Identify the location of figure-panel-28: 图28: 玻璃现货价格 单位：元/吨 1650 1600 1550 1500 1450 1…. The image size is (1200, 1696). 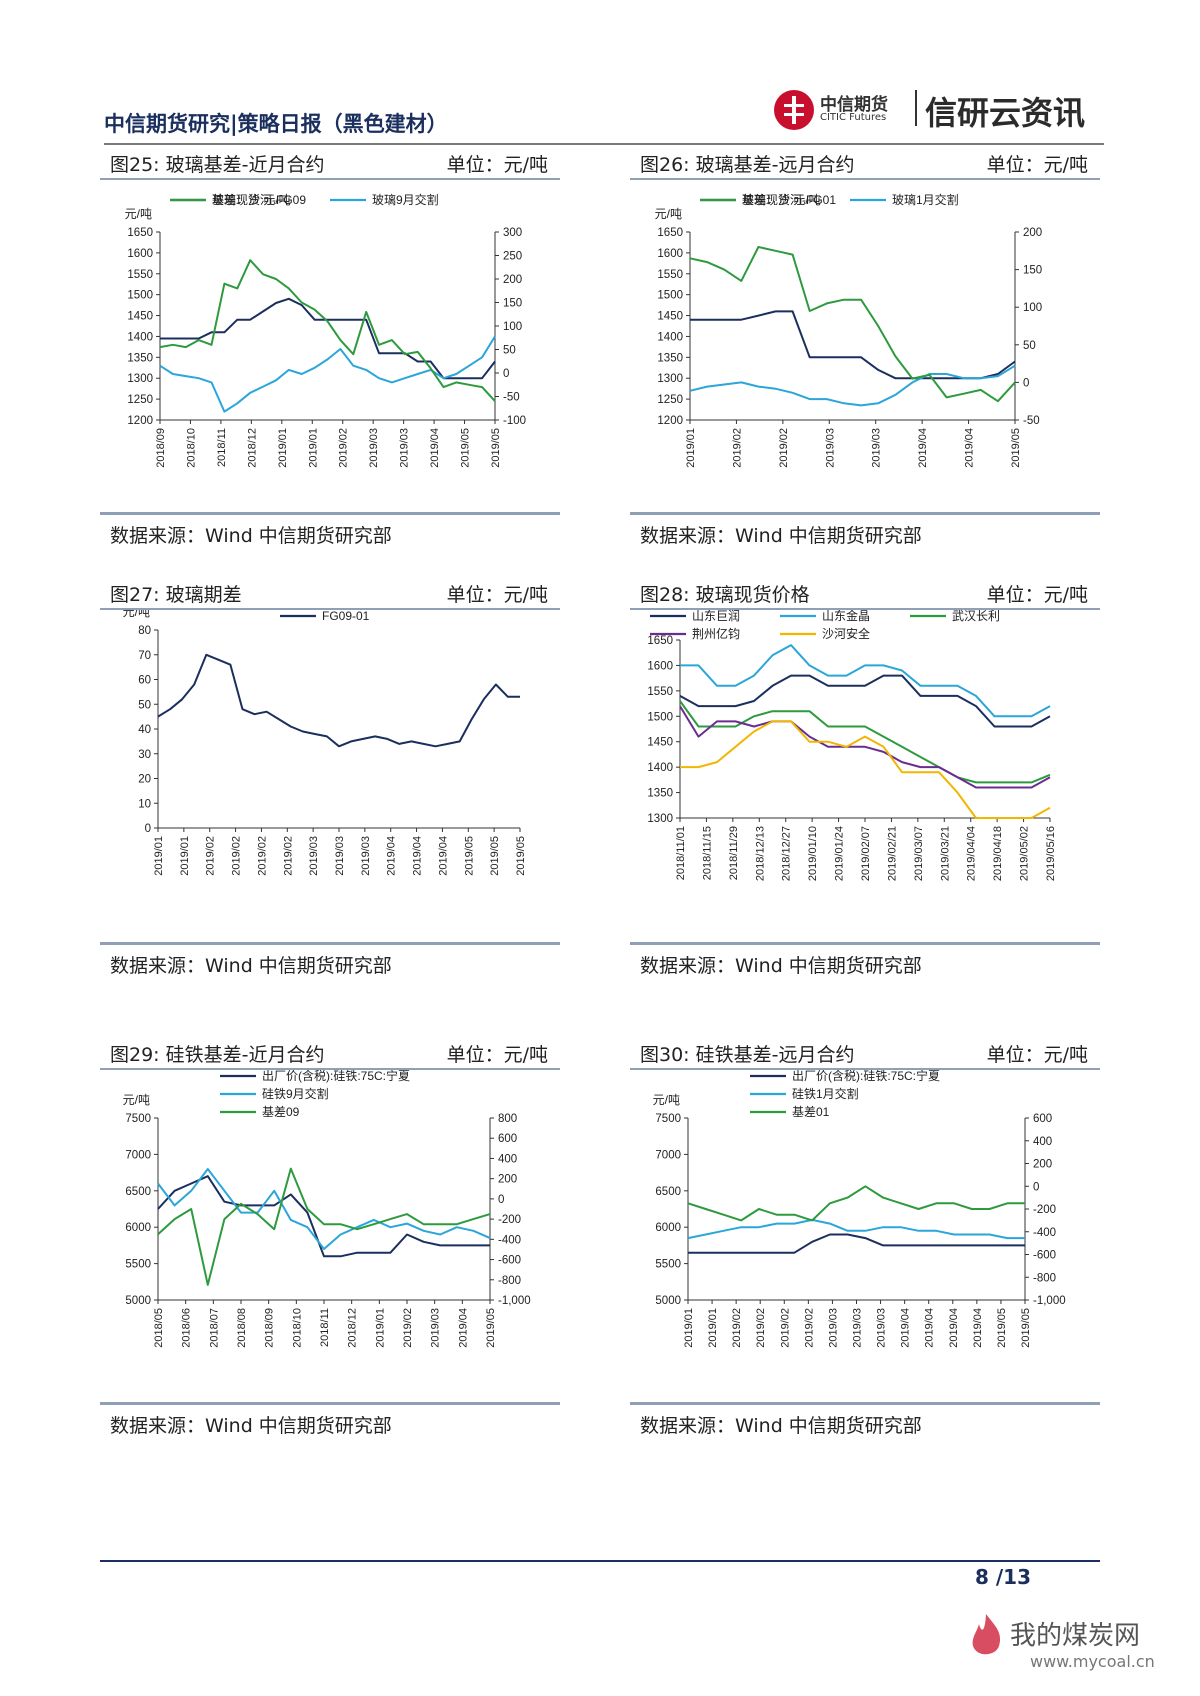
(865, 777).